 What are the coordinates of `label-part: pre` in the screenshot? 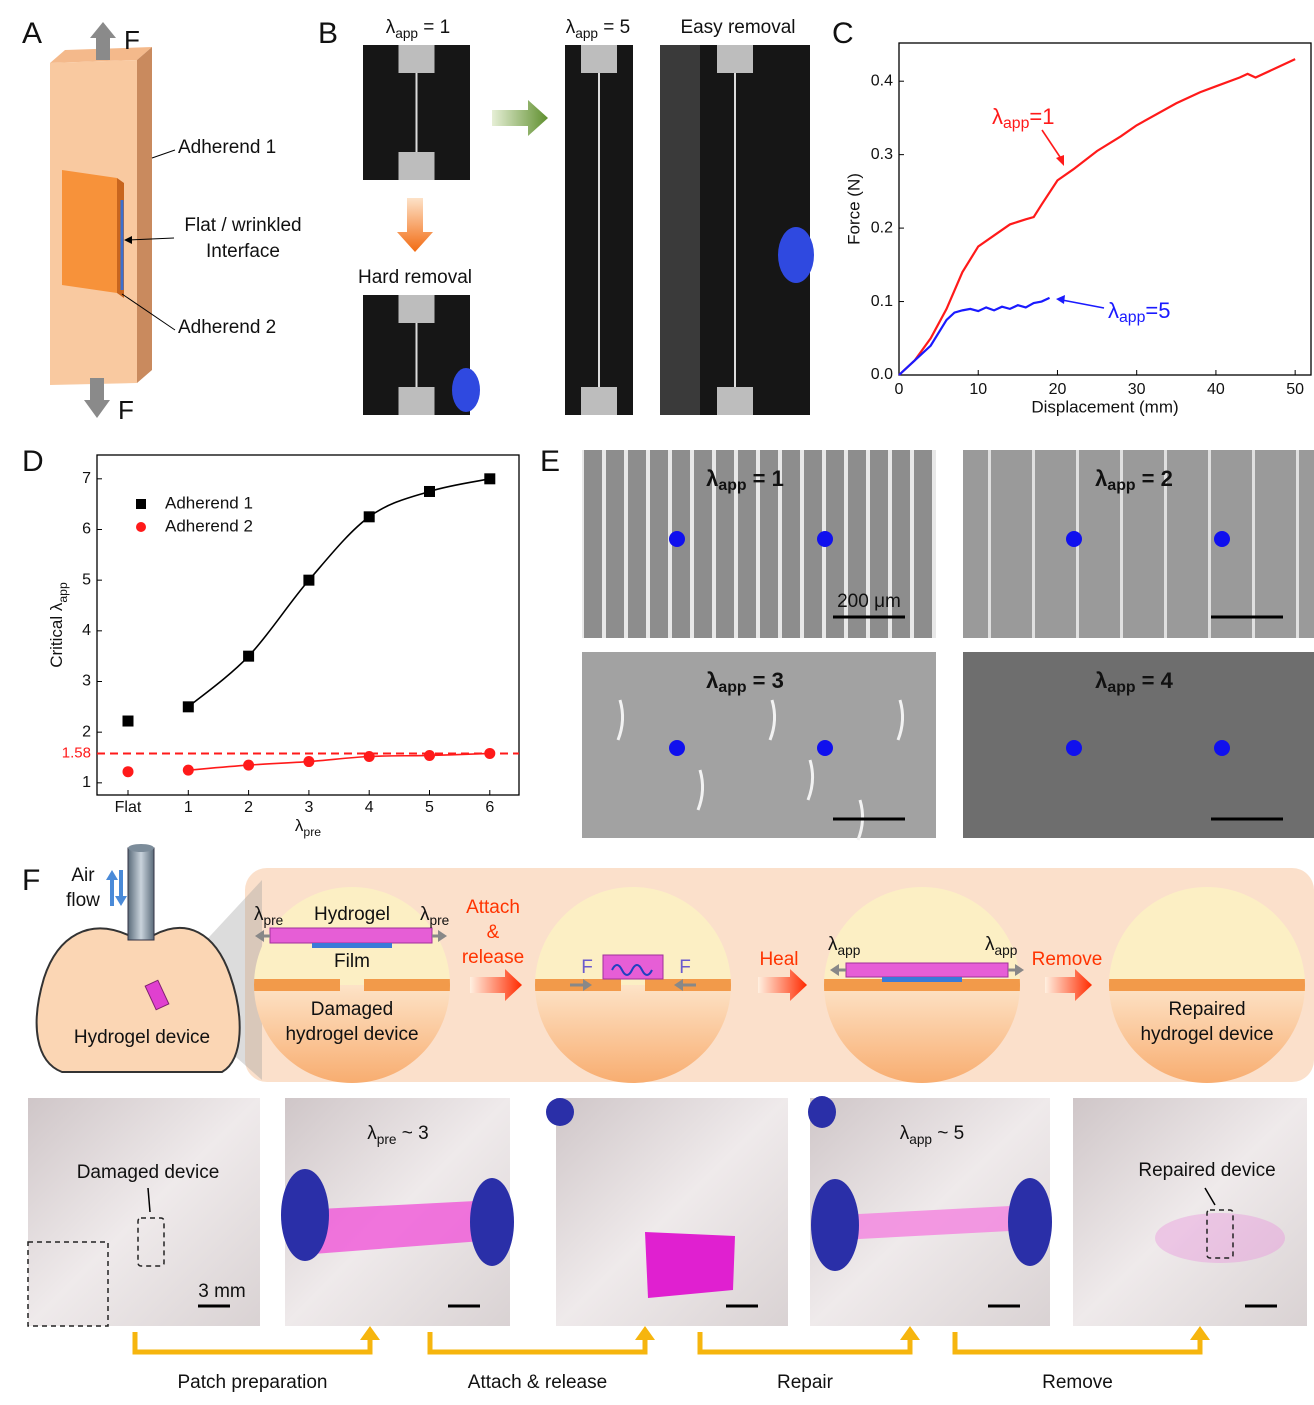 It's located at (440, 920).